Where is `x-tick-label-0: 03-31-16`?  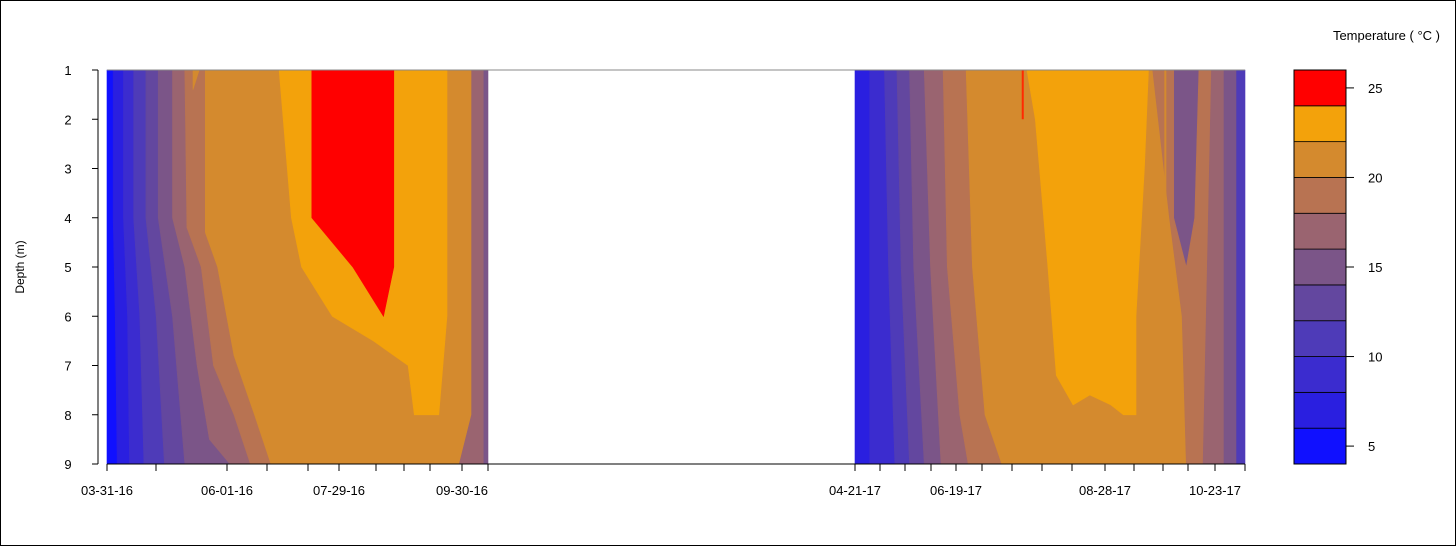
x-tick-label-0: 03-31-16 is located at coordinates (107, 490).